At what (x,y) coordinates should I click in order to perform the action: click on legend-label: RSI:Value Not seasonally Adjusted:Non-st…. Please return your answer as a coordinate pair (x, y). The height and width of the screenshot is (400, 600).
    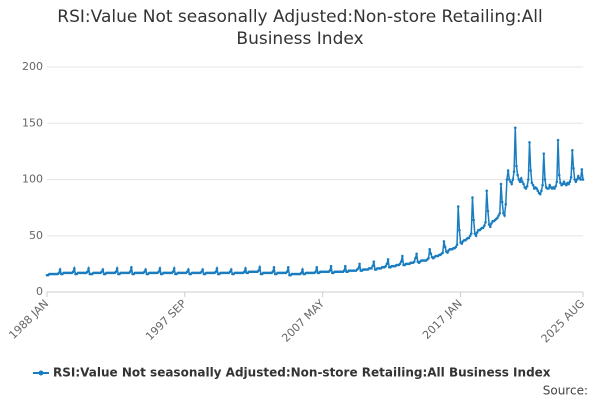
    Looking at the image, I should click on (302, 373).